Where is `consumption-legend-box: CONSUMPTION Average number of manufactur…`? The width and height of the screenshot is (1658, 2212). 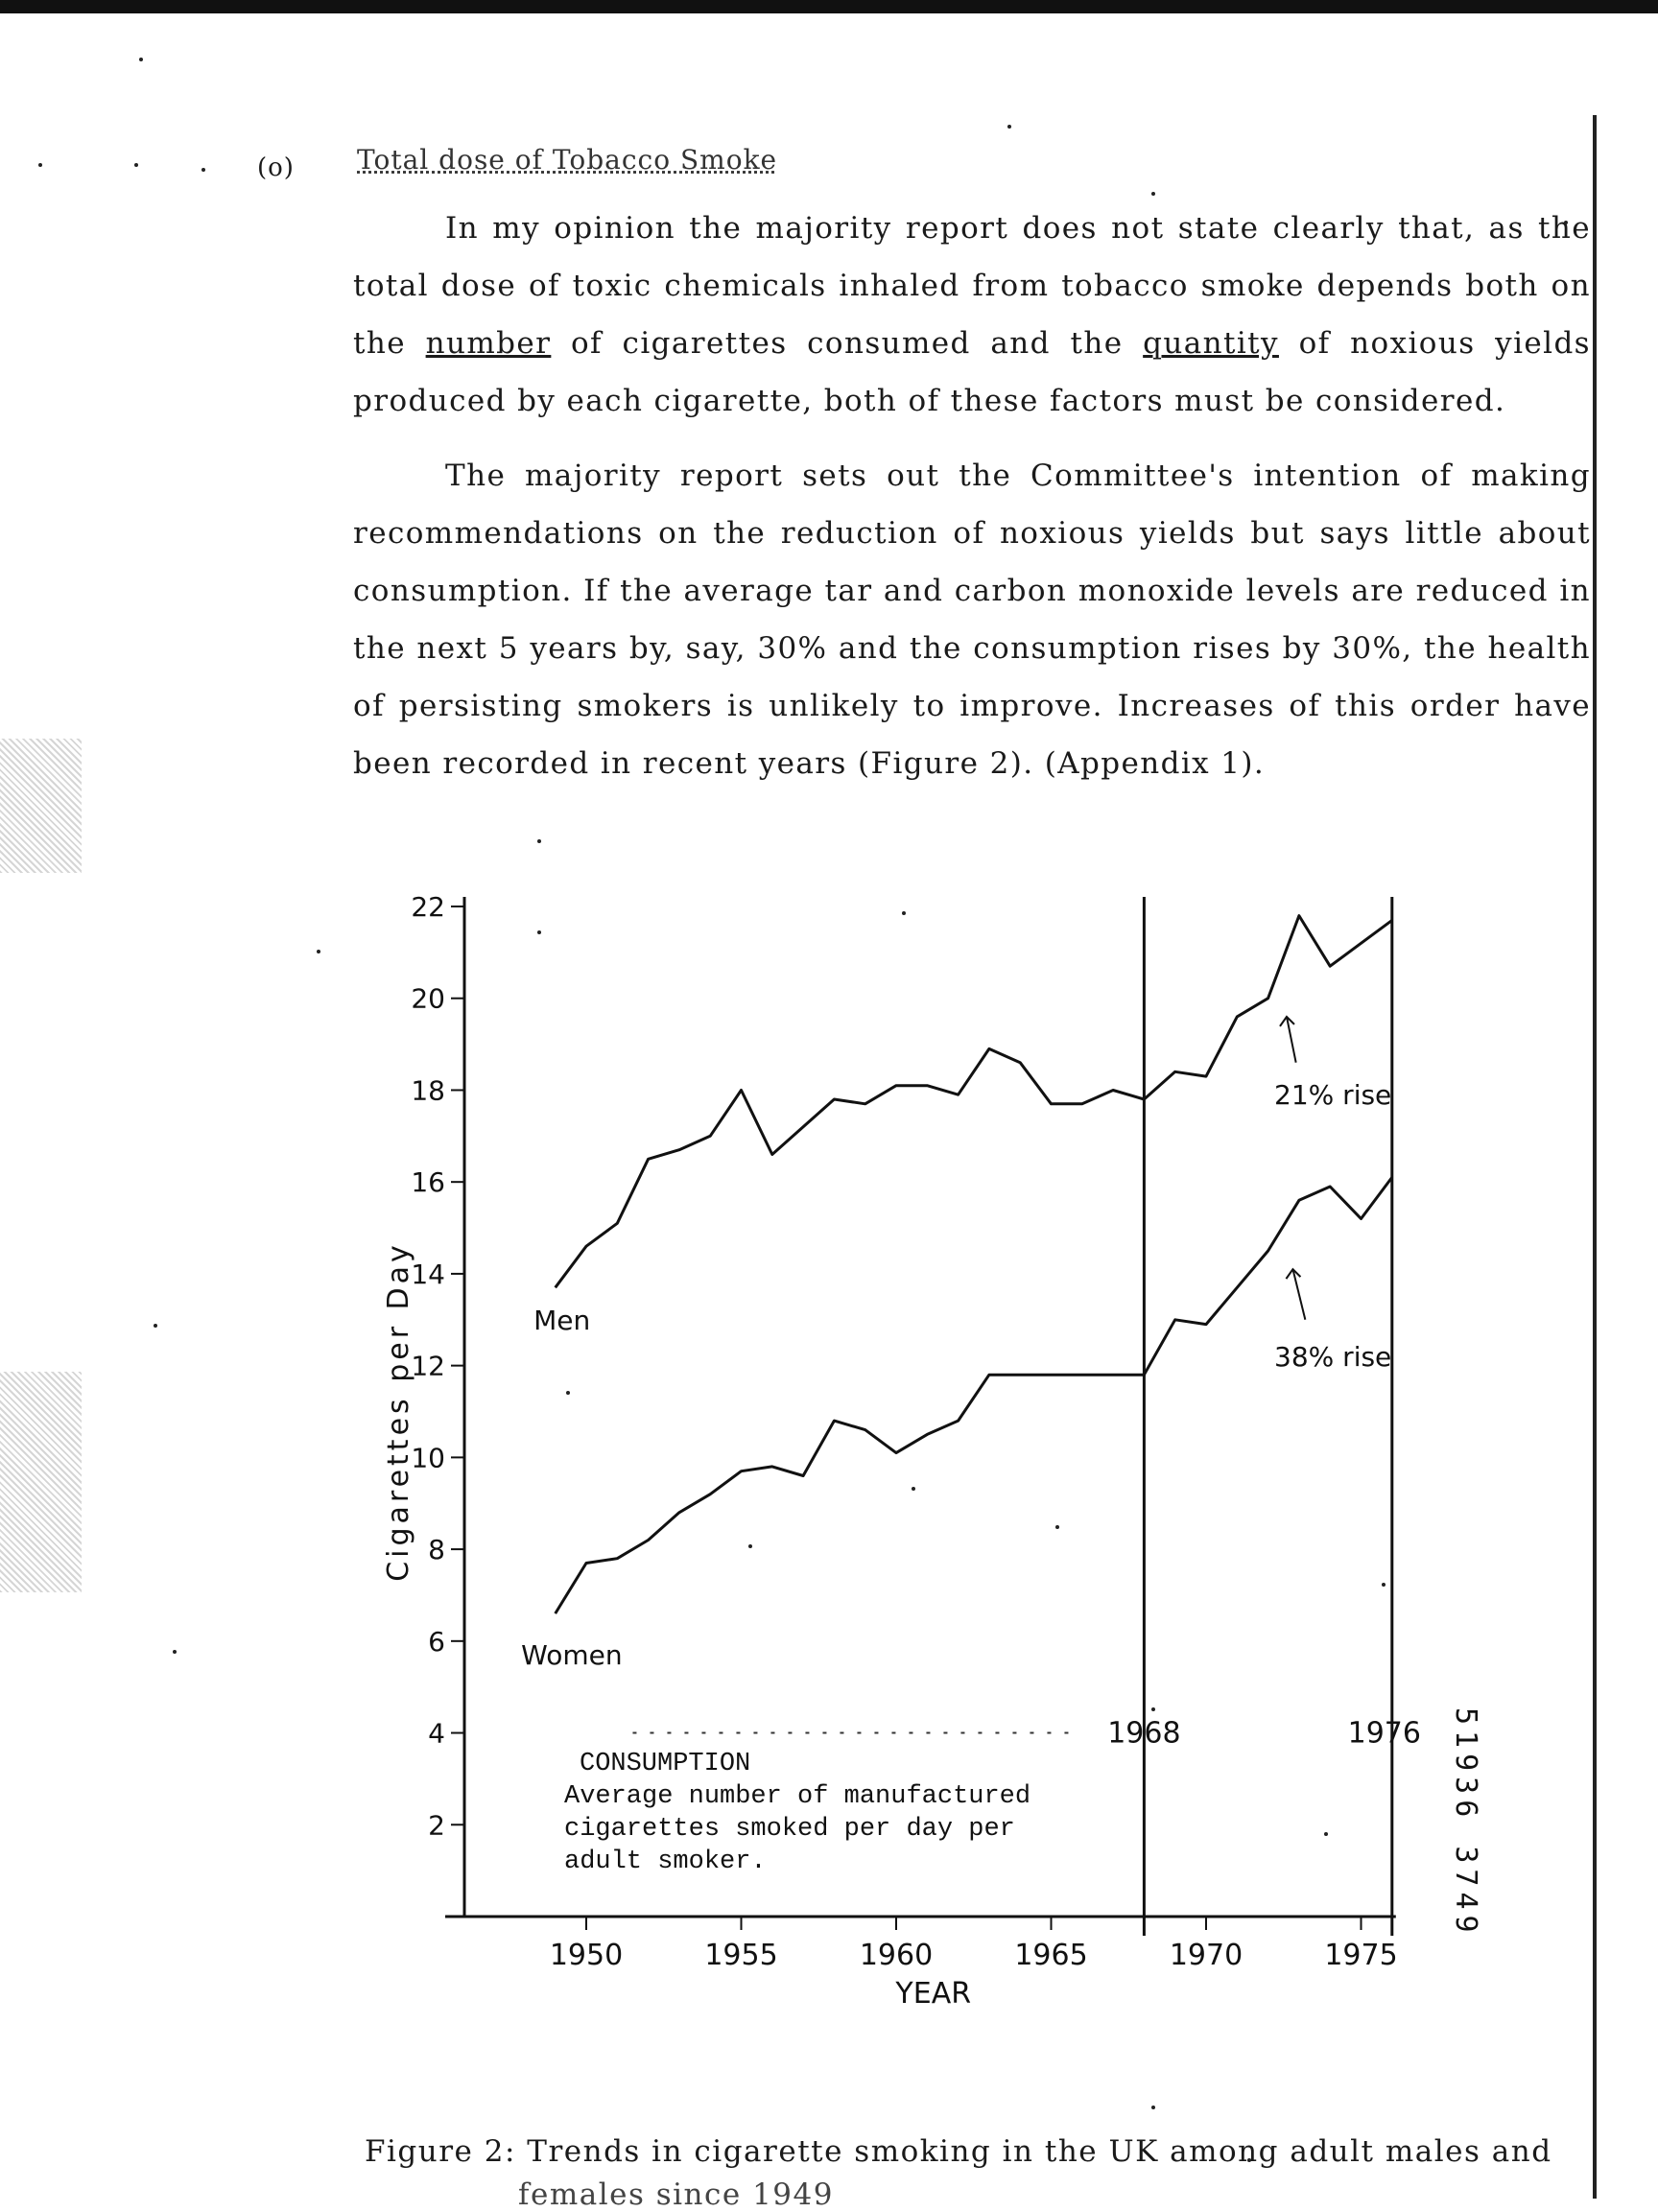
consumption-legend-box: CONSUMPTION Average number of manufactur… is located at coordinates (797, 1813).